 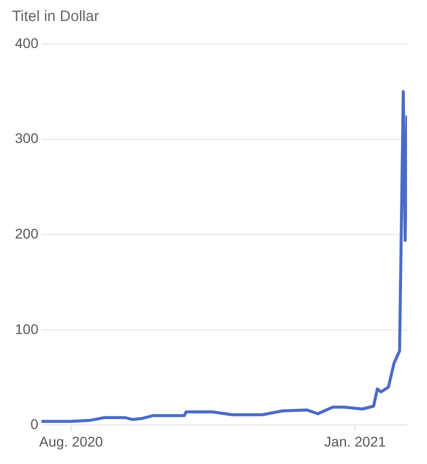 What do you see at coordinates (55, 17) in the screenshot?
I see `chart-title: Titel in Dollar` at bounding box center [55, 17].